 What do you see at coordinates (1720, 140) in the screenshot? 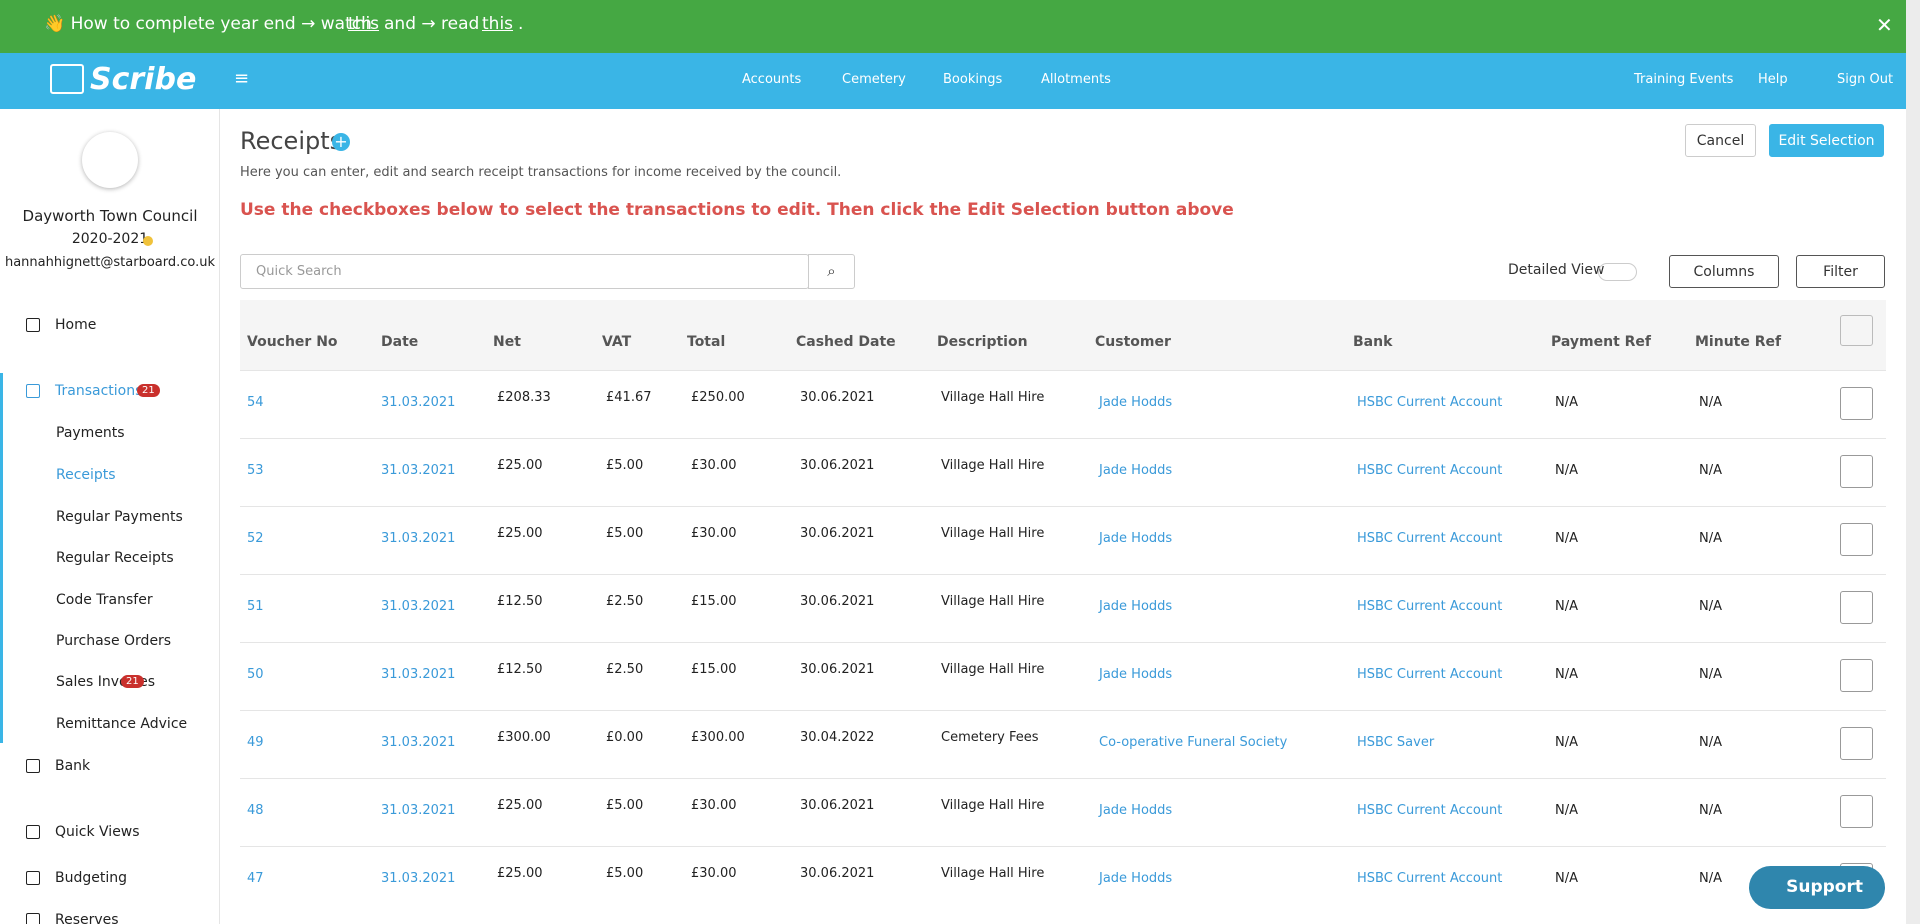
I see `cancel-button: Cancel` at bounding box center [1720, 140].